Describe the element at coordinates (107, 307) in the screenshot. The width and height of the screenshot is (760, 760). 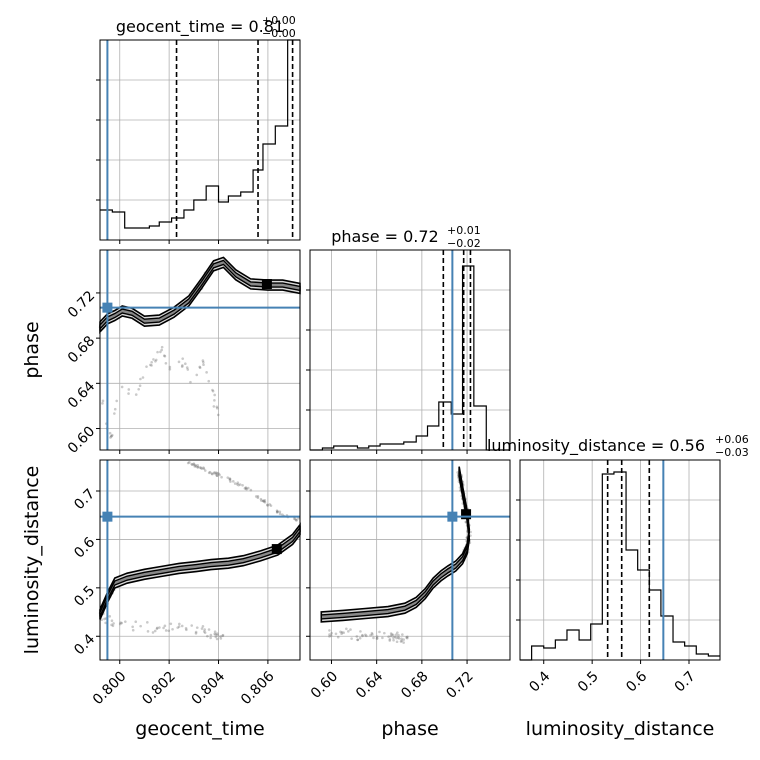
I see `truth-marker` at that location.